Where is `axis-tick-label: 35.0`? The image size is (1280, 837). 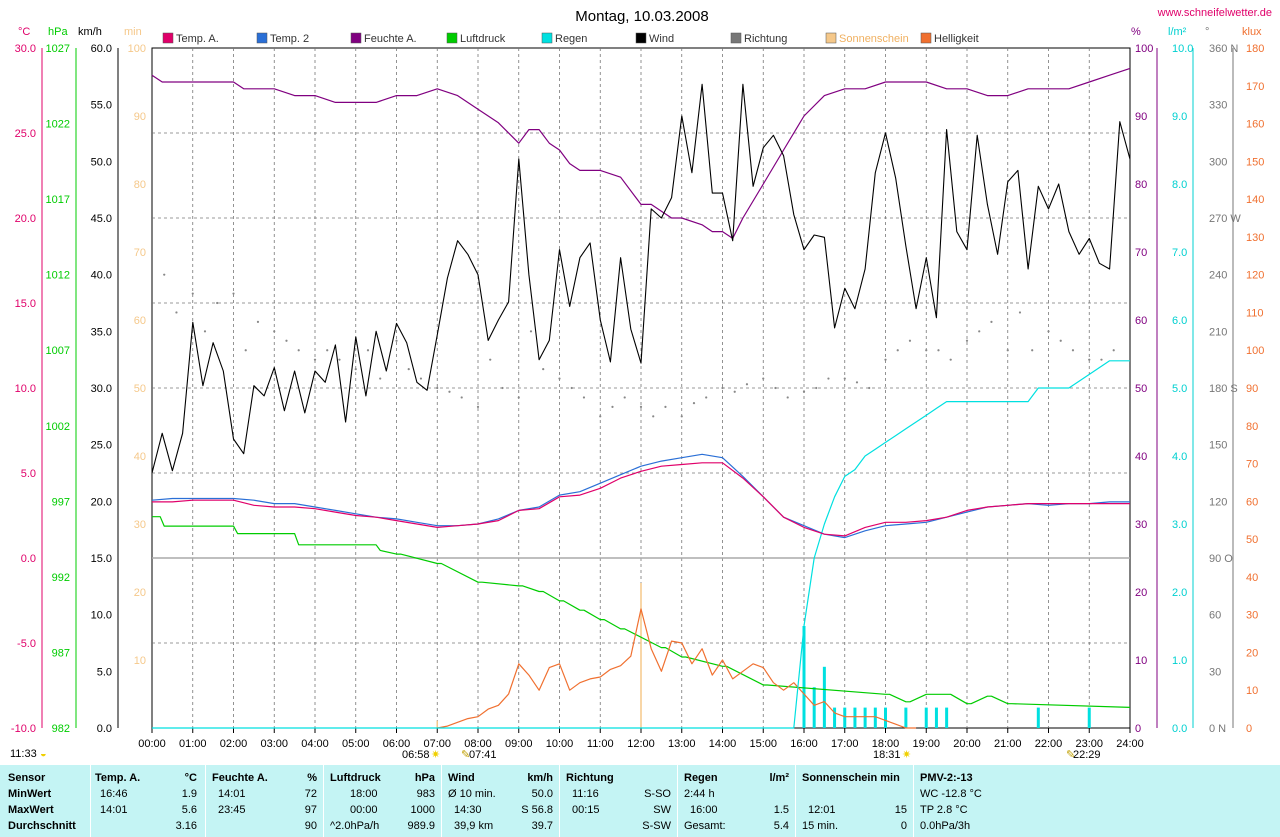 axis-tick-label: 35.0 is located at coordinates (101, 332).